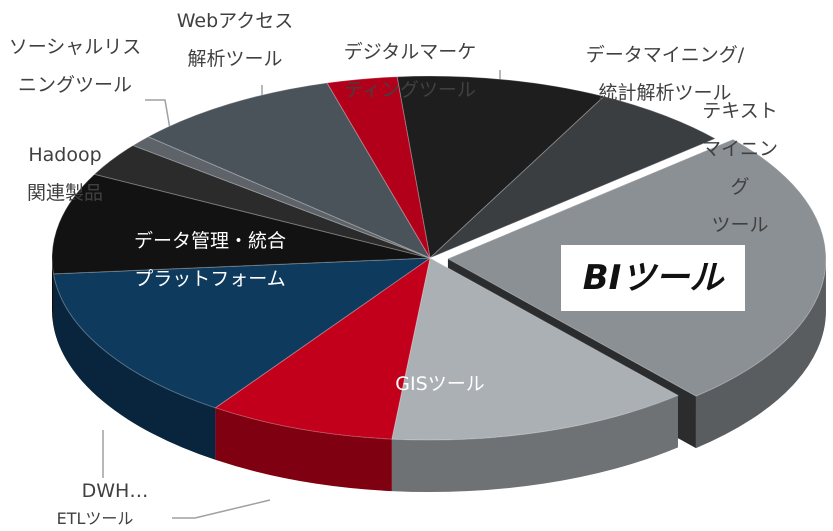 Image resolution: width=833 pixels, height=531 pixels. Describe the element at coordinates (95, 518) in the screenshot. I see `slice-label: ETLツール` at that location.